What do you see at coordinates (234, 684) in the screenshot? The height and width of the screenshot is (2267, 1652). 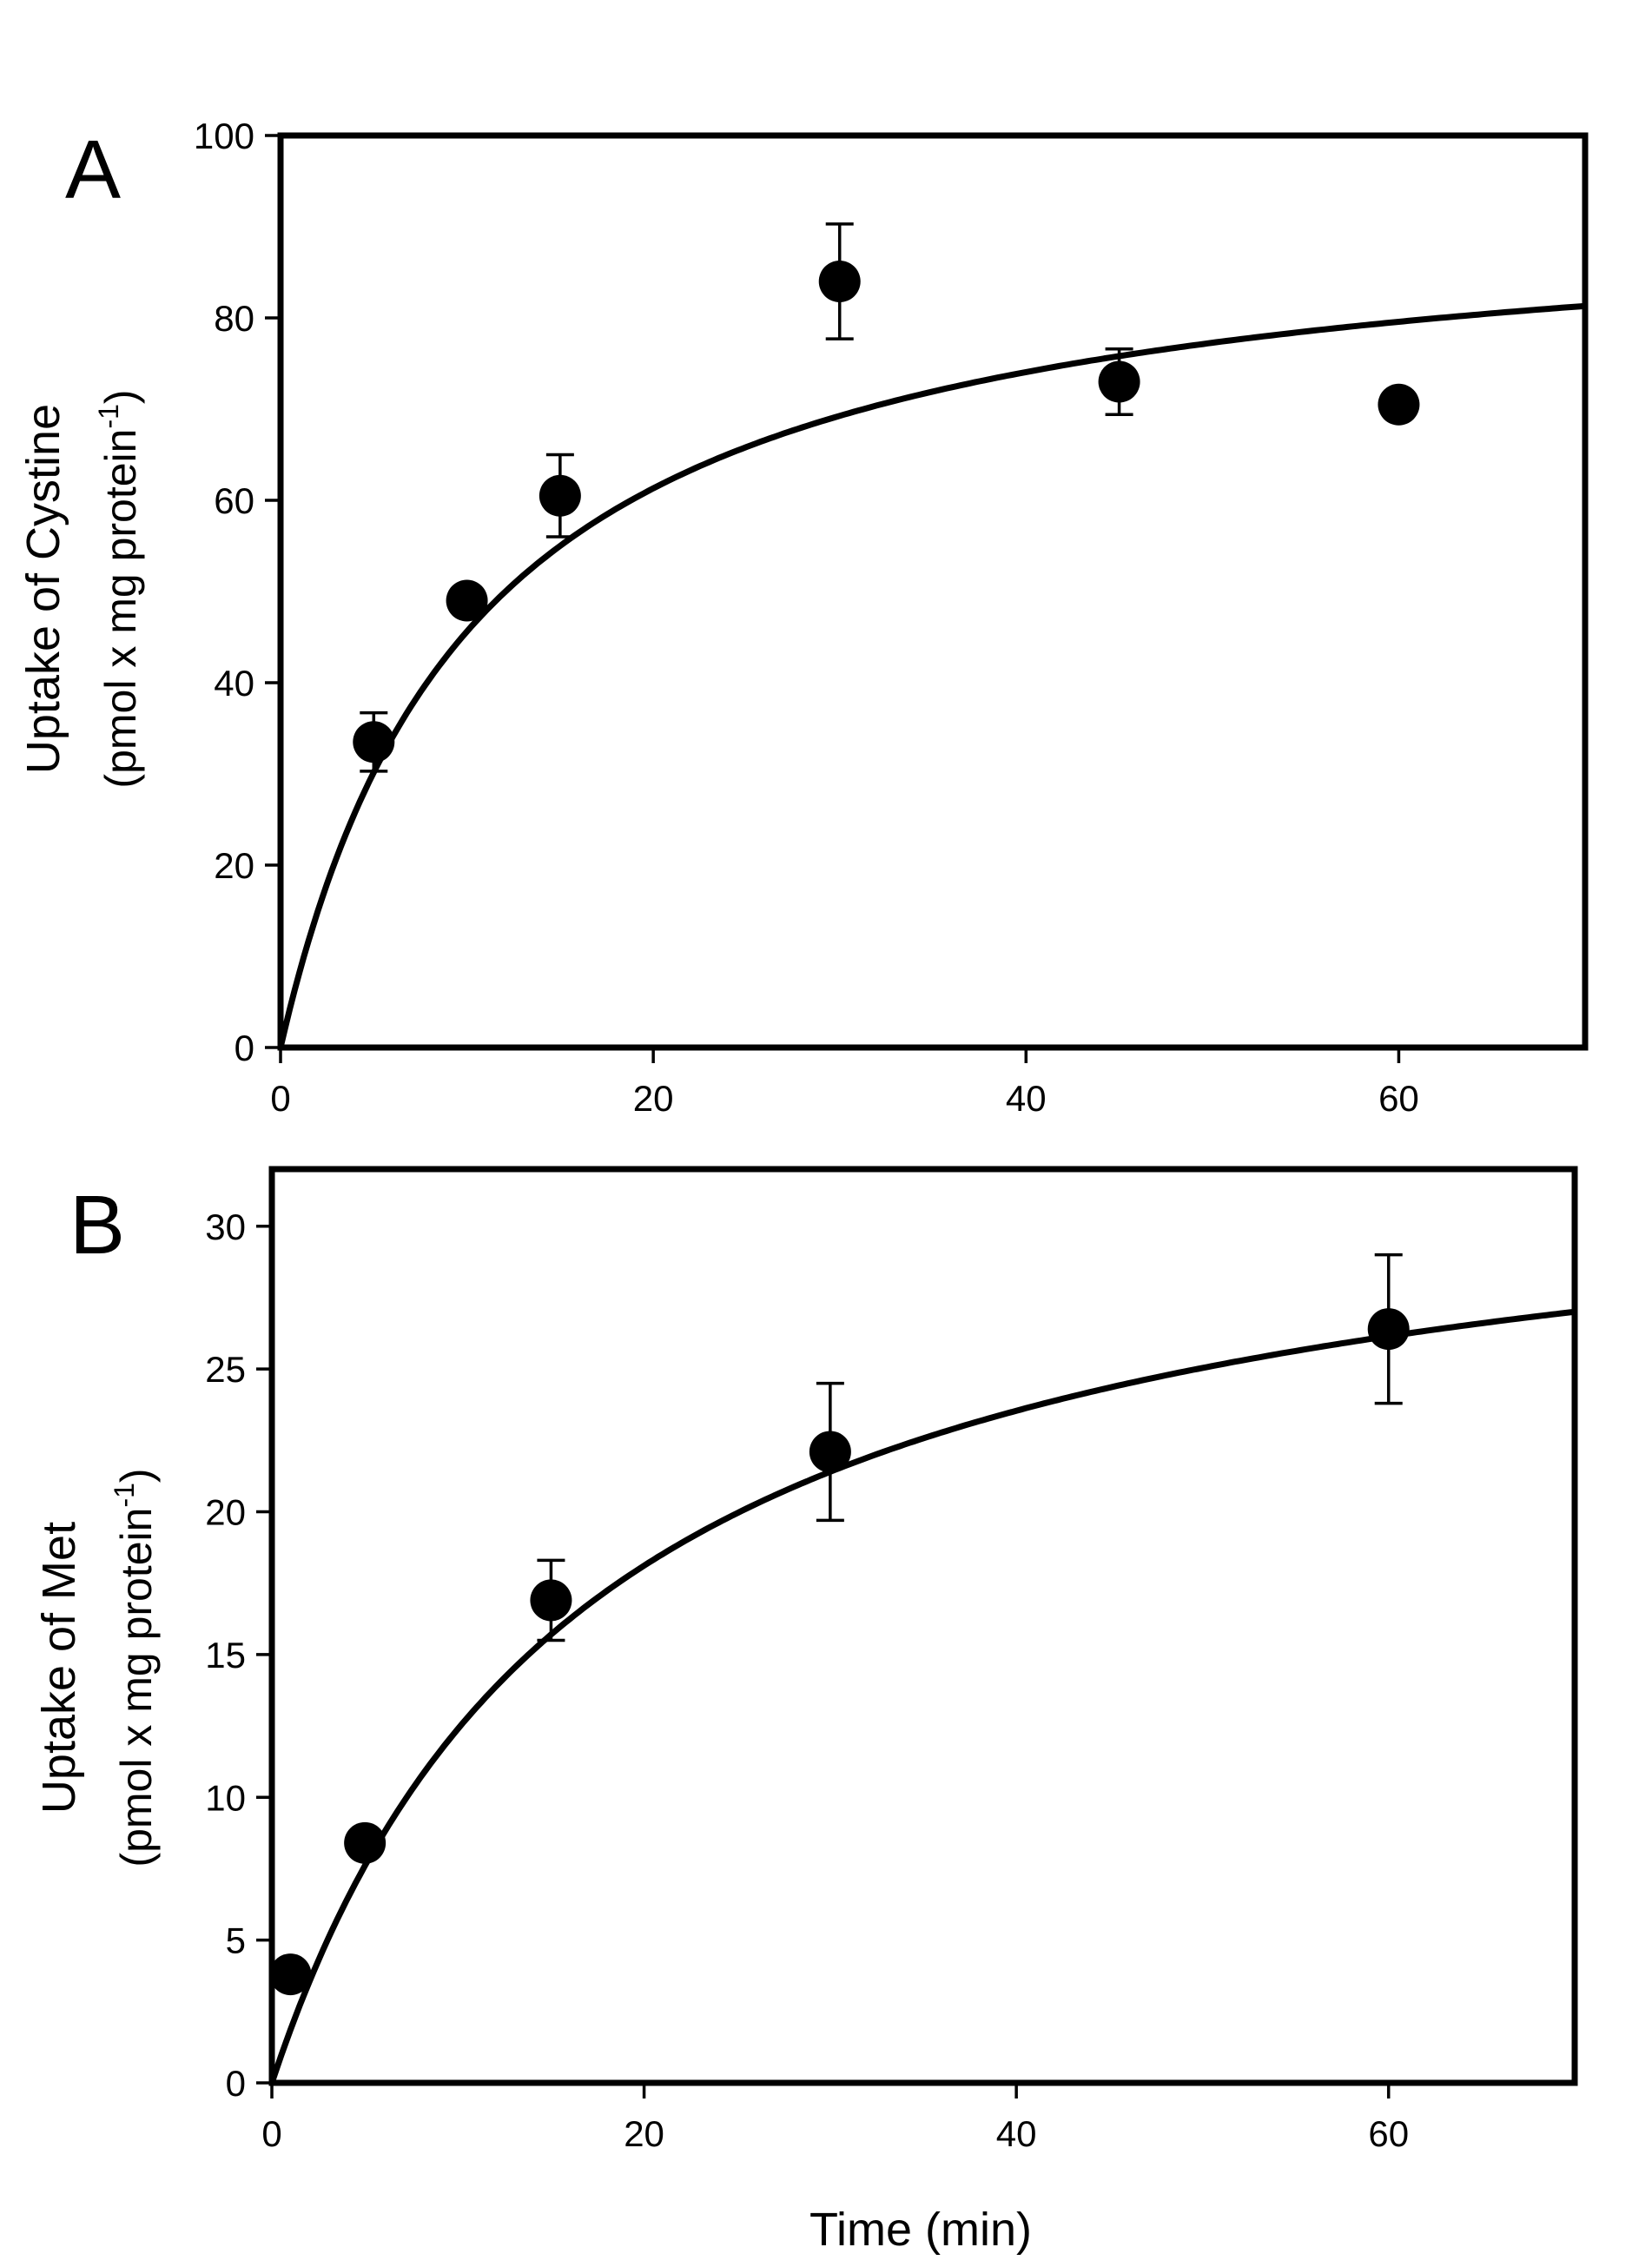 I see `panel-a-y-tick-label: 40` at bounding box center [234, 684].